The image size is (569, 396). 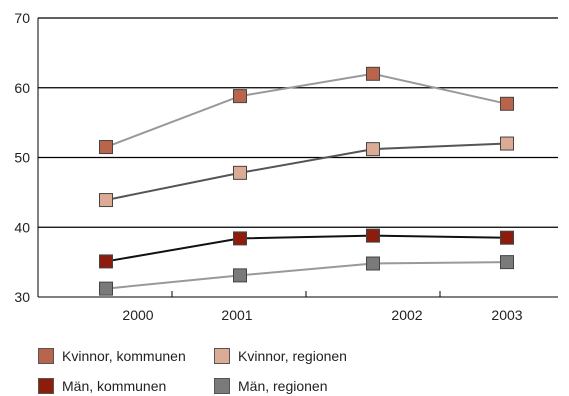 I want to click on legend-item-man-regionen: Män, regionen, so click(x=271, y=386).